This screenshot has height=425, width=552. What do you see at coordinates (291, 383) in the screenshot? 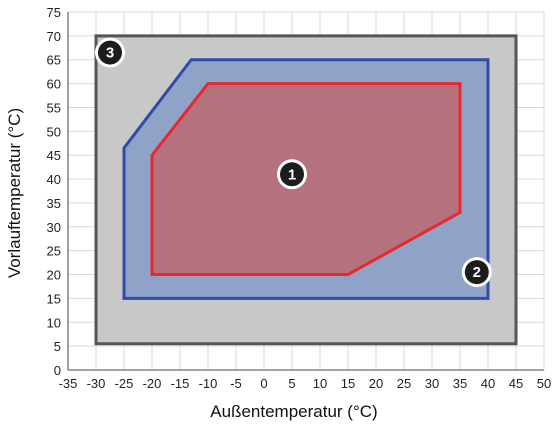
I see `x-tick-label: 5` at bounding box center [291, 383].